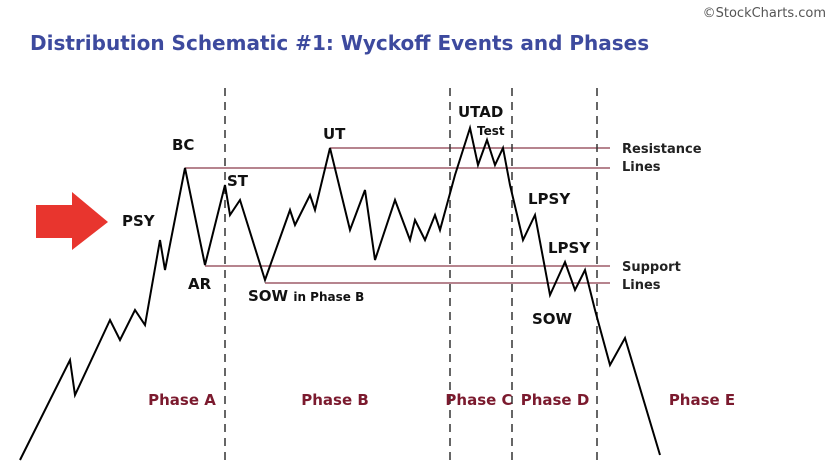  Describe the element at coordinates (328, 297) in the screenshot. I see `event-note: in Phase B` at that location.